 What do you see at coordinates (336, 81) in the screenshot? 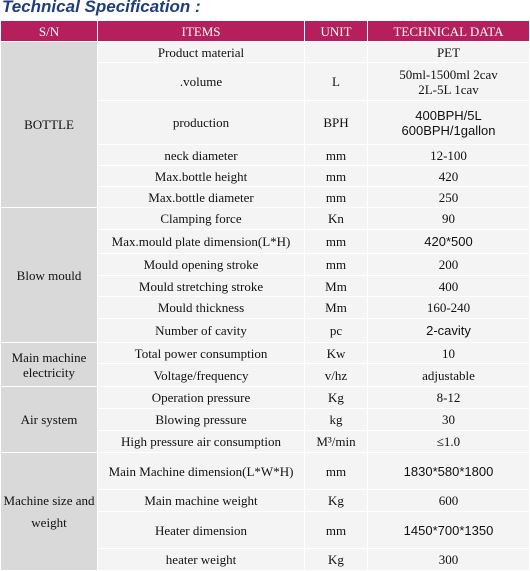
I see `unit-cell: L` at bounding box center [336, 81].